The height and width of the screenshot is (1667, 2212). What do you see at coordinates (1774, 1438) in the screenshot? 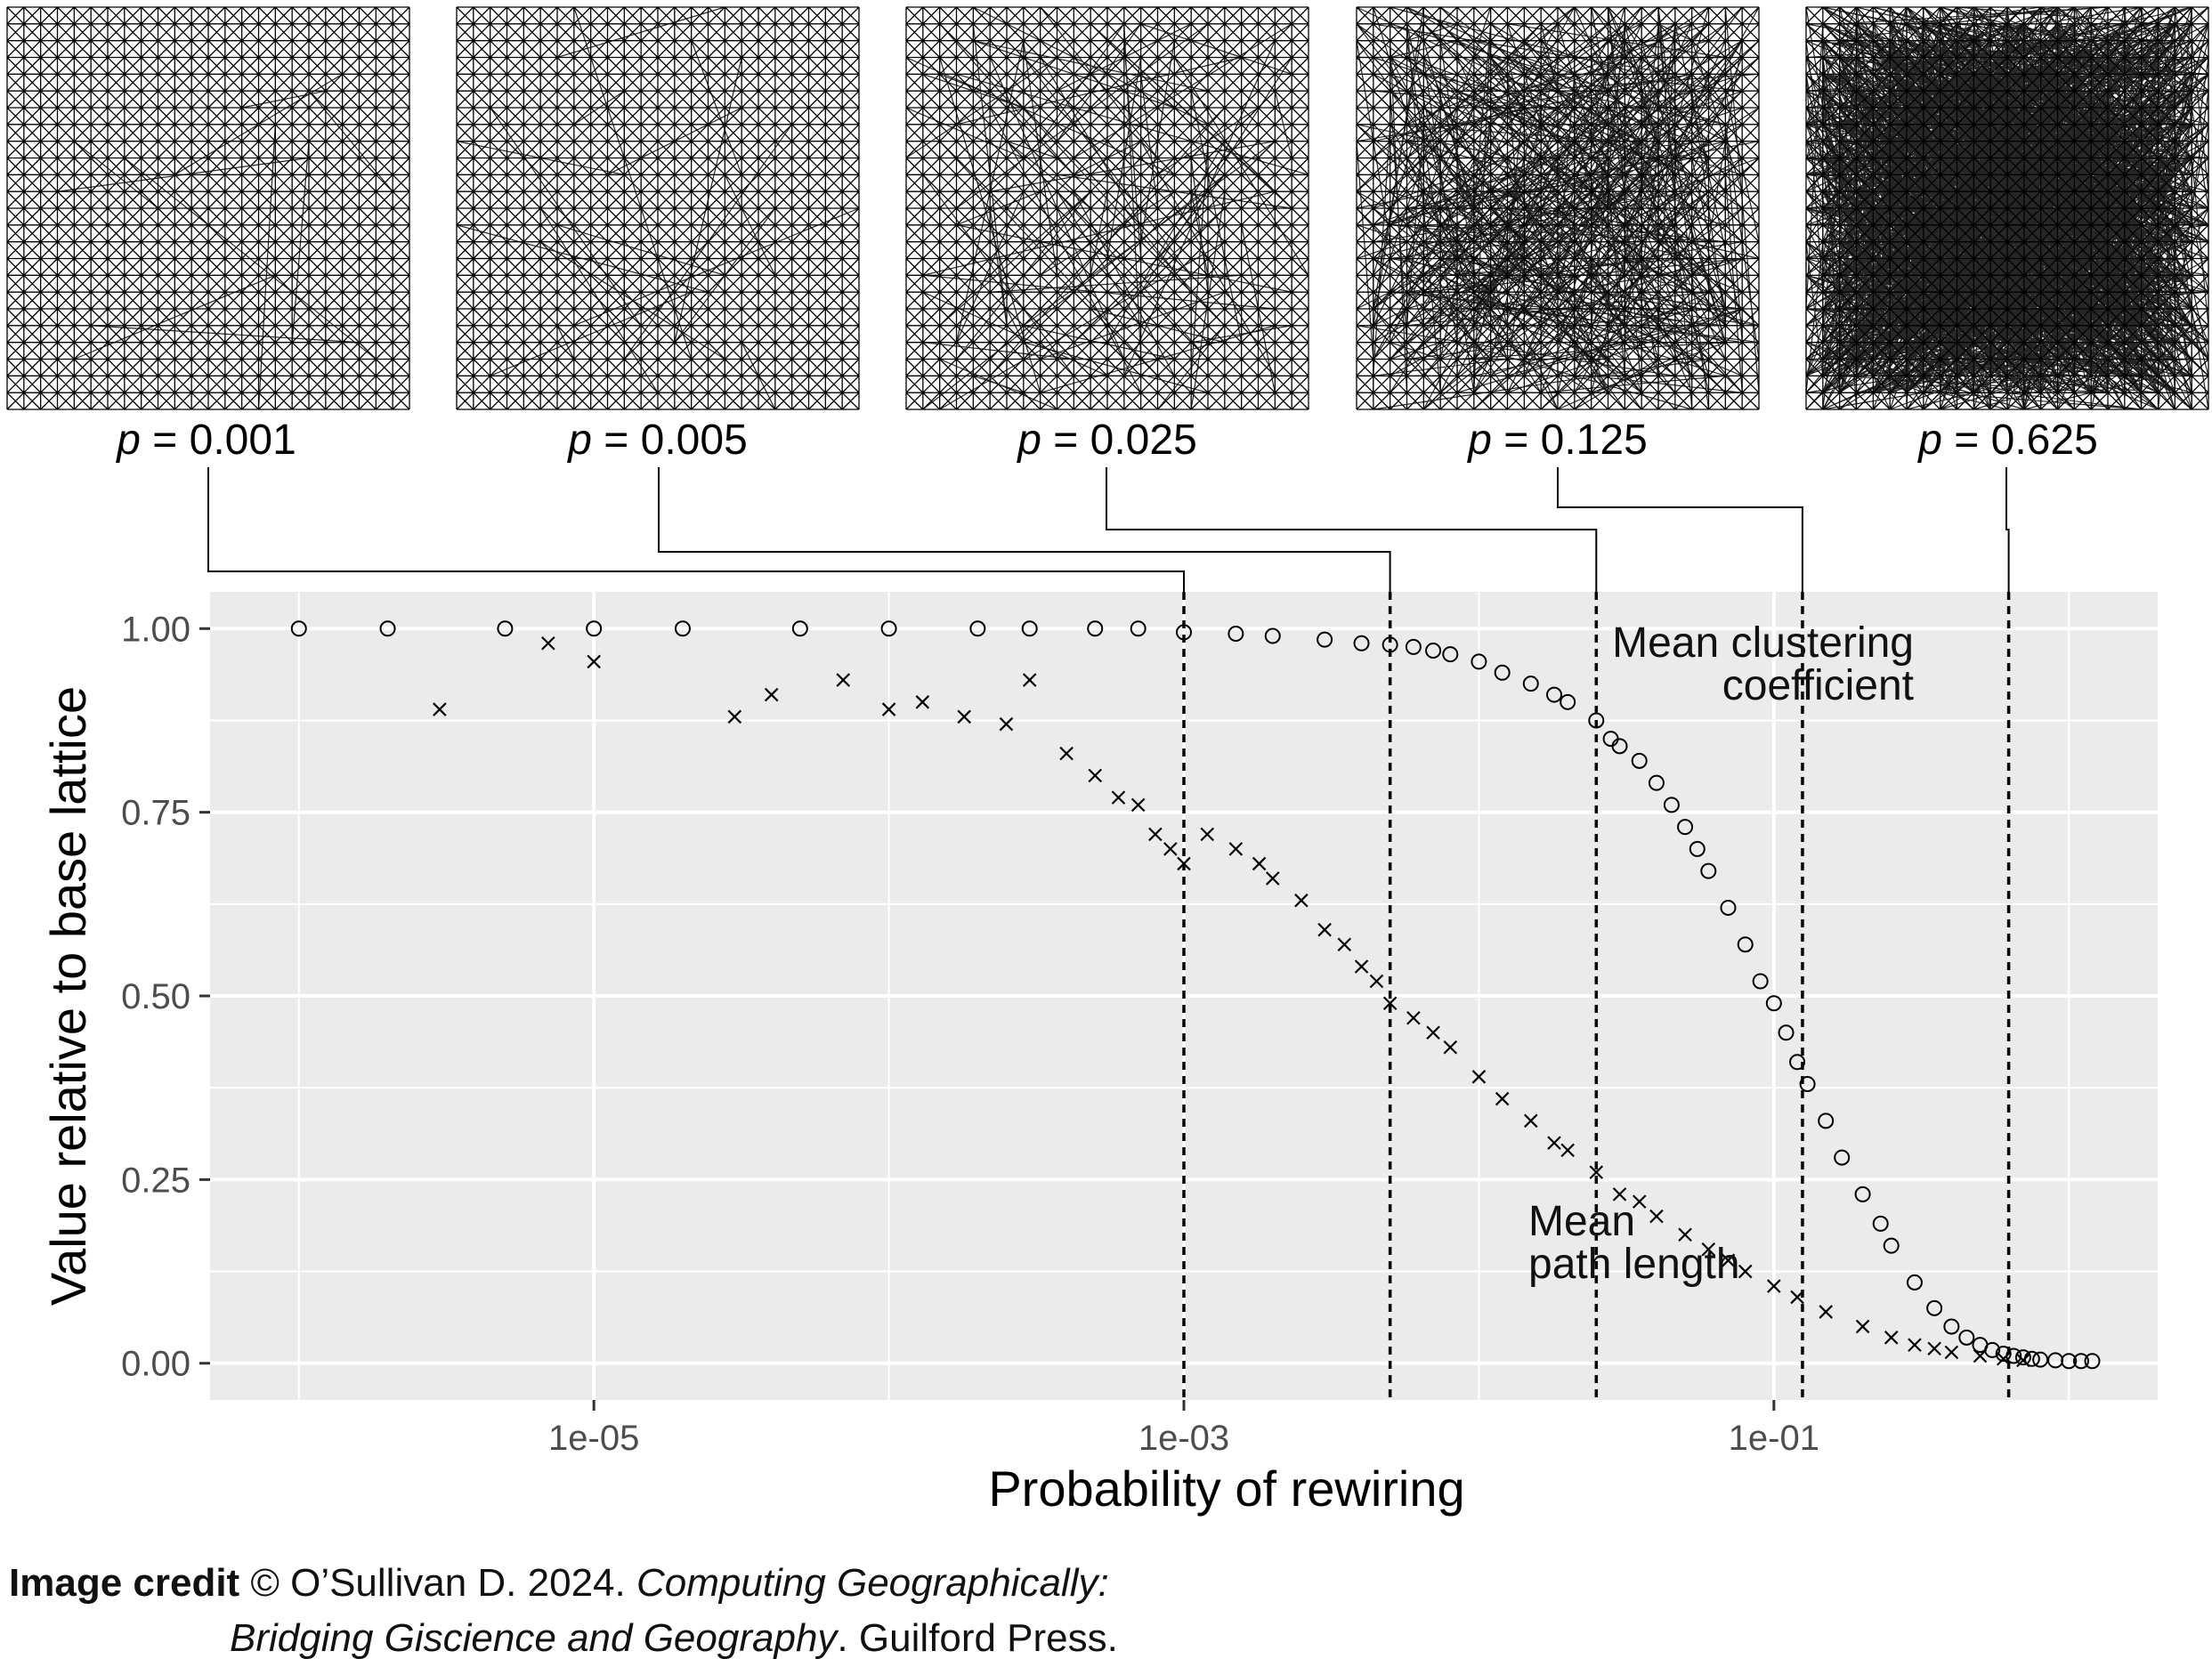
I see `x-tick-label: 1e-01` at bounding box center [1774, 1438].